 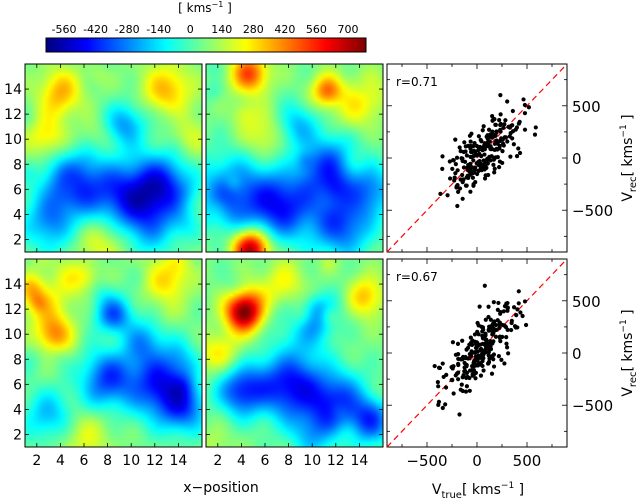 I want to click on colorbar-tick-label: -140, so click(x=158, y=29).